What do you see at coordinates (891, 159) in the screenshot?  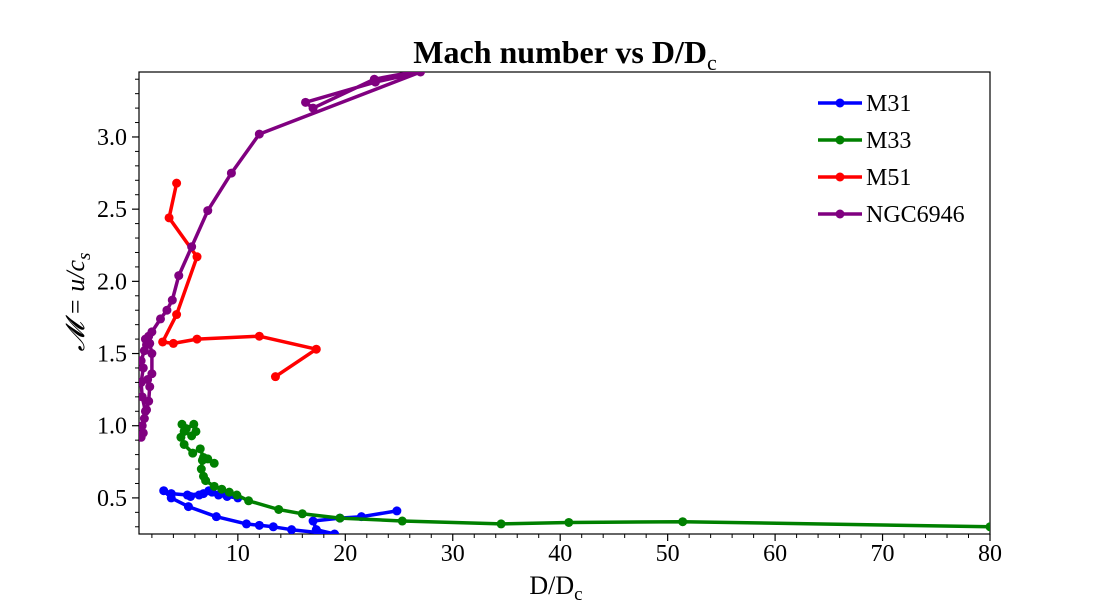 I see `legend: M31 M33 M51 NGC6946` at bounding box center [891, 159].